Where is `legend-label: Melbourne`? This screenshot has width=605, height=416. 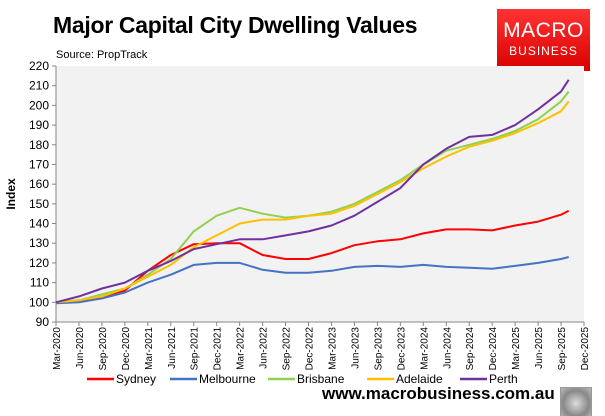 legend-label: Melbourne is located at coordinates (227, 379).